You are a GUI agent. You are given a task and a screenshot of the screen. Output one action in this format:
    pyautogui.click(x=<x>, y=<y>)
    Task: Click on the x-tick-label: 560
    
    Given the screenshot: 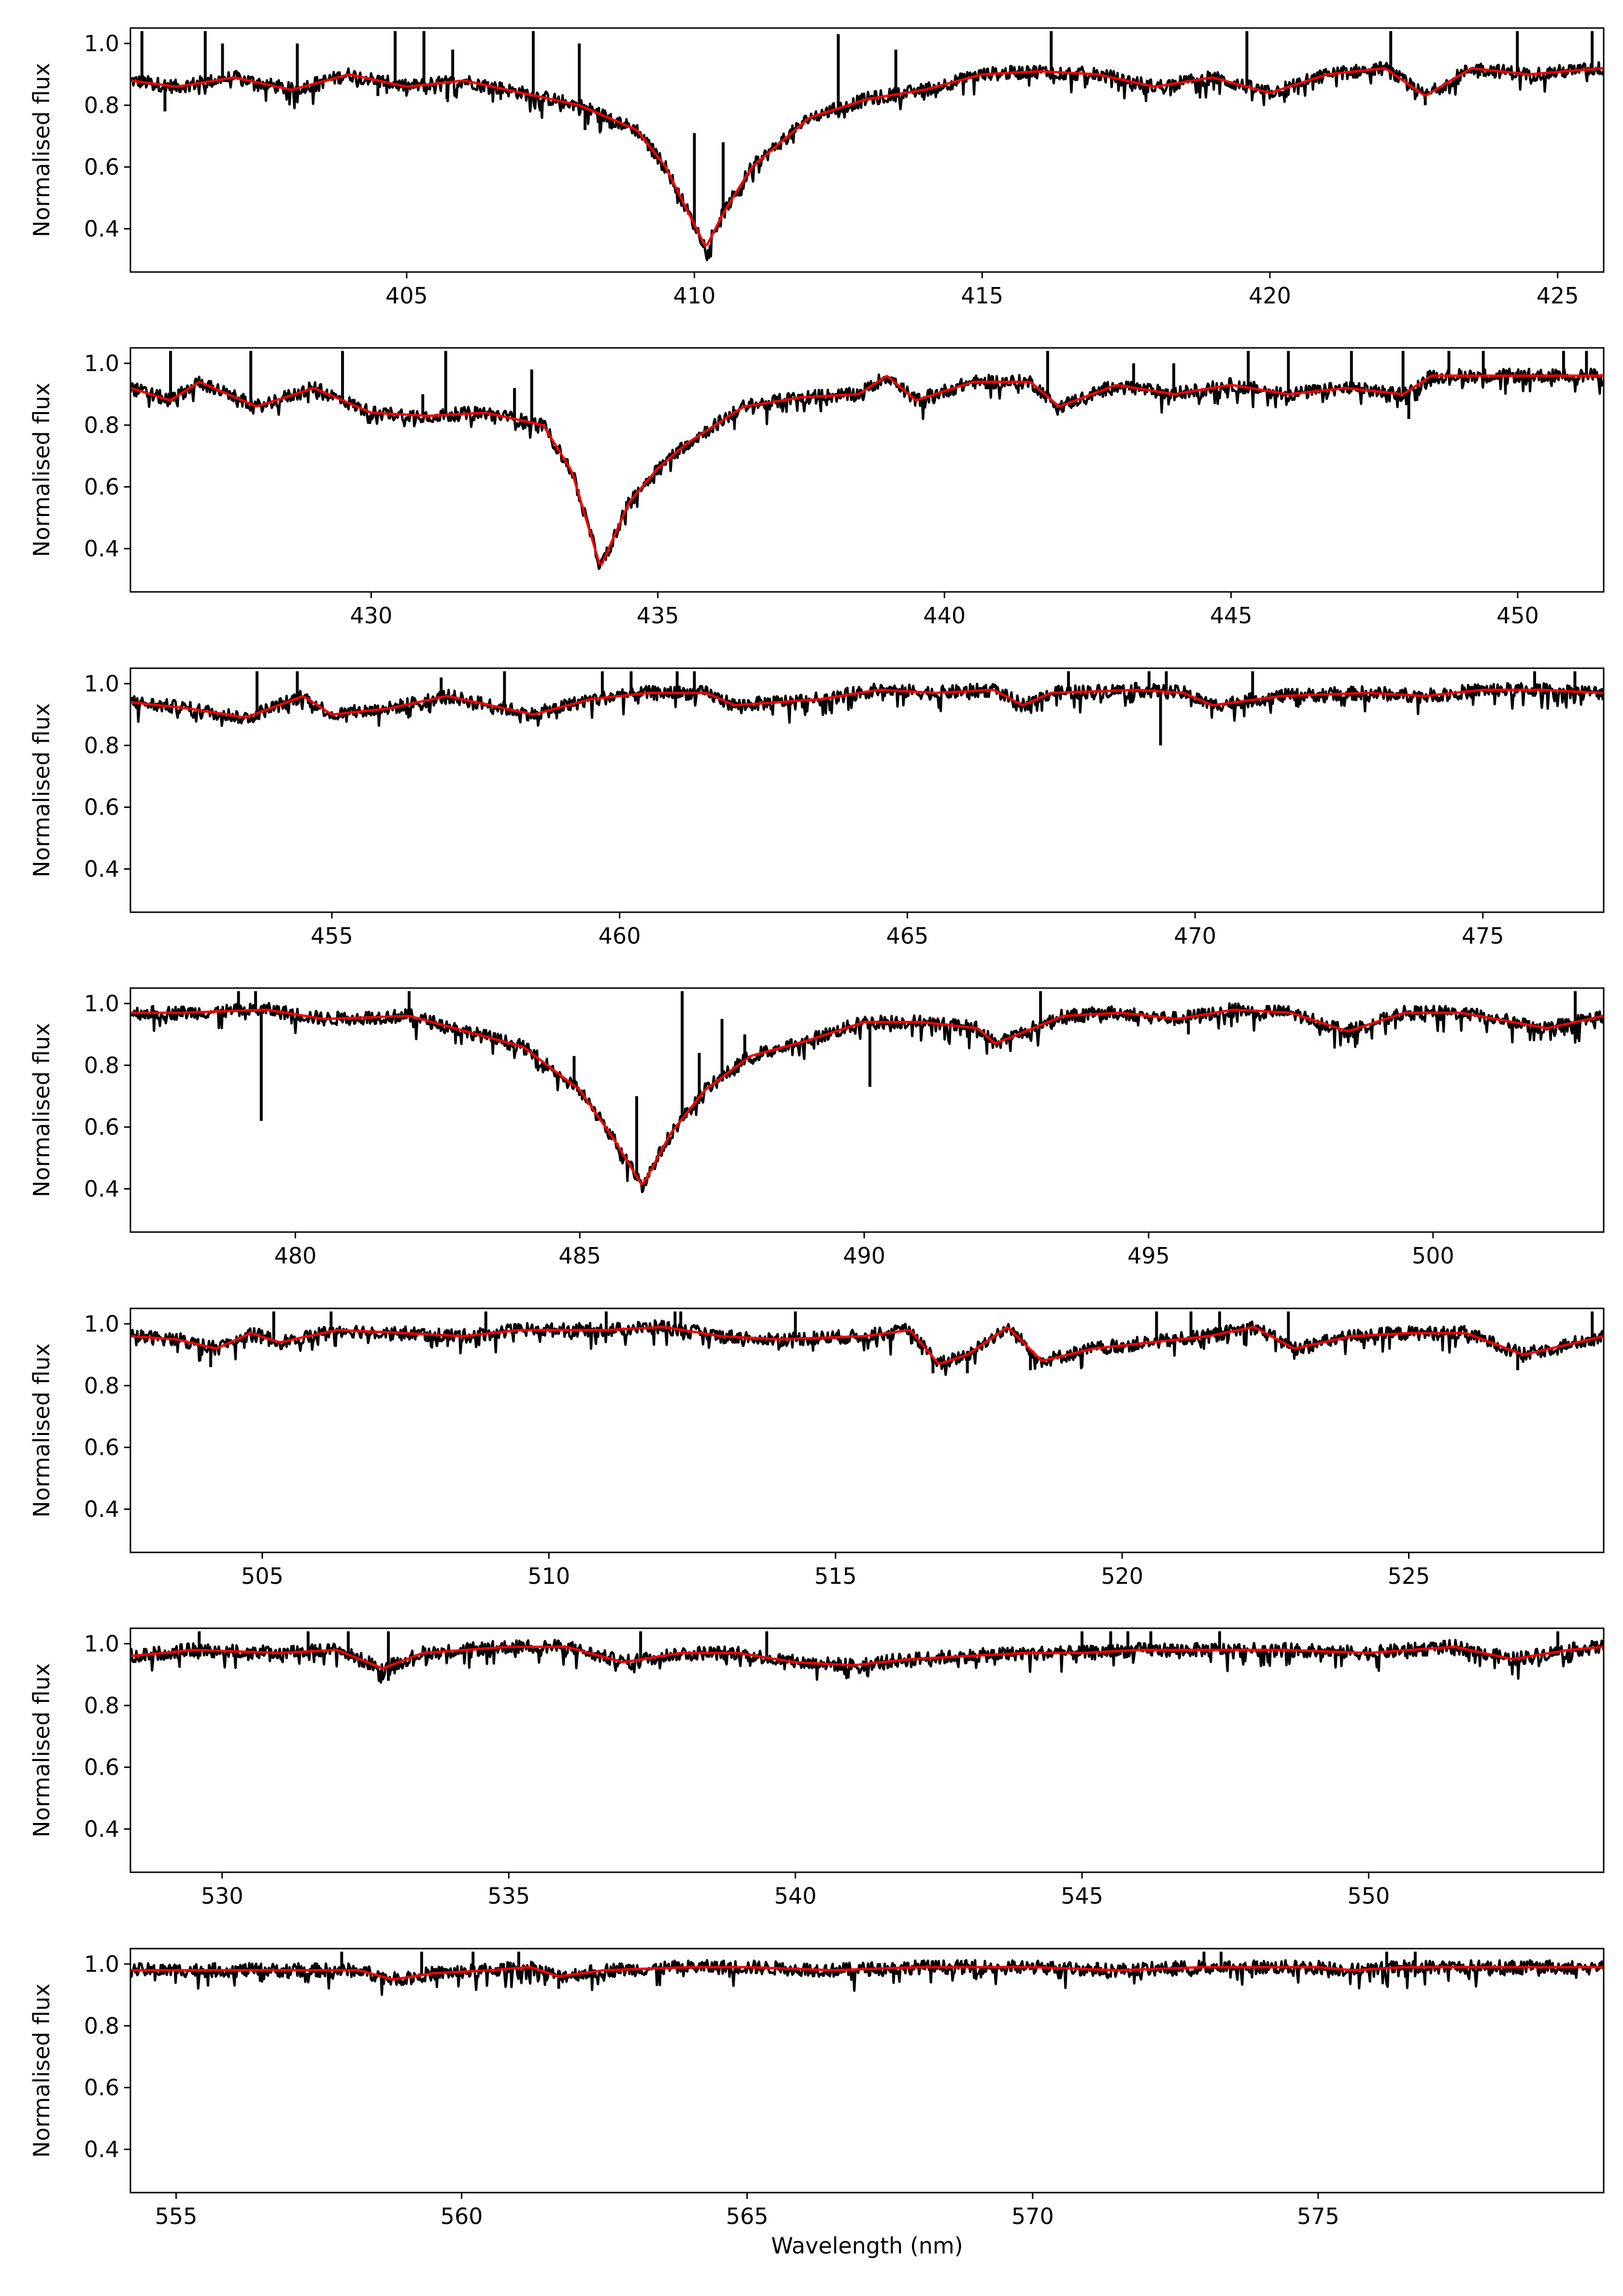 What is the action you would take?
    pyautogui.click(x=462, y=2216)
    